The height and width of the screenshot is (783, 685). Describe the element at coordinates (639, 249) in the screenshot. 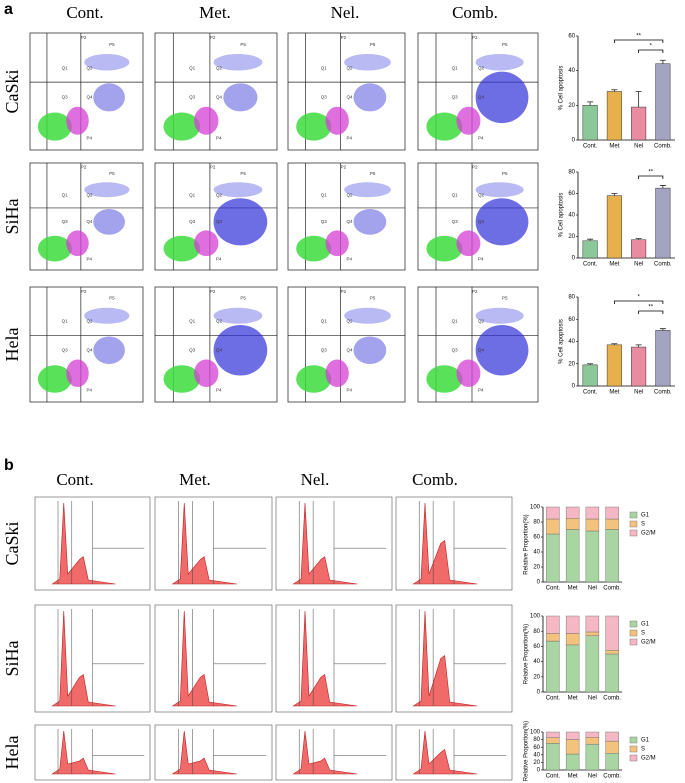

I see `bar` at that location.